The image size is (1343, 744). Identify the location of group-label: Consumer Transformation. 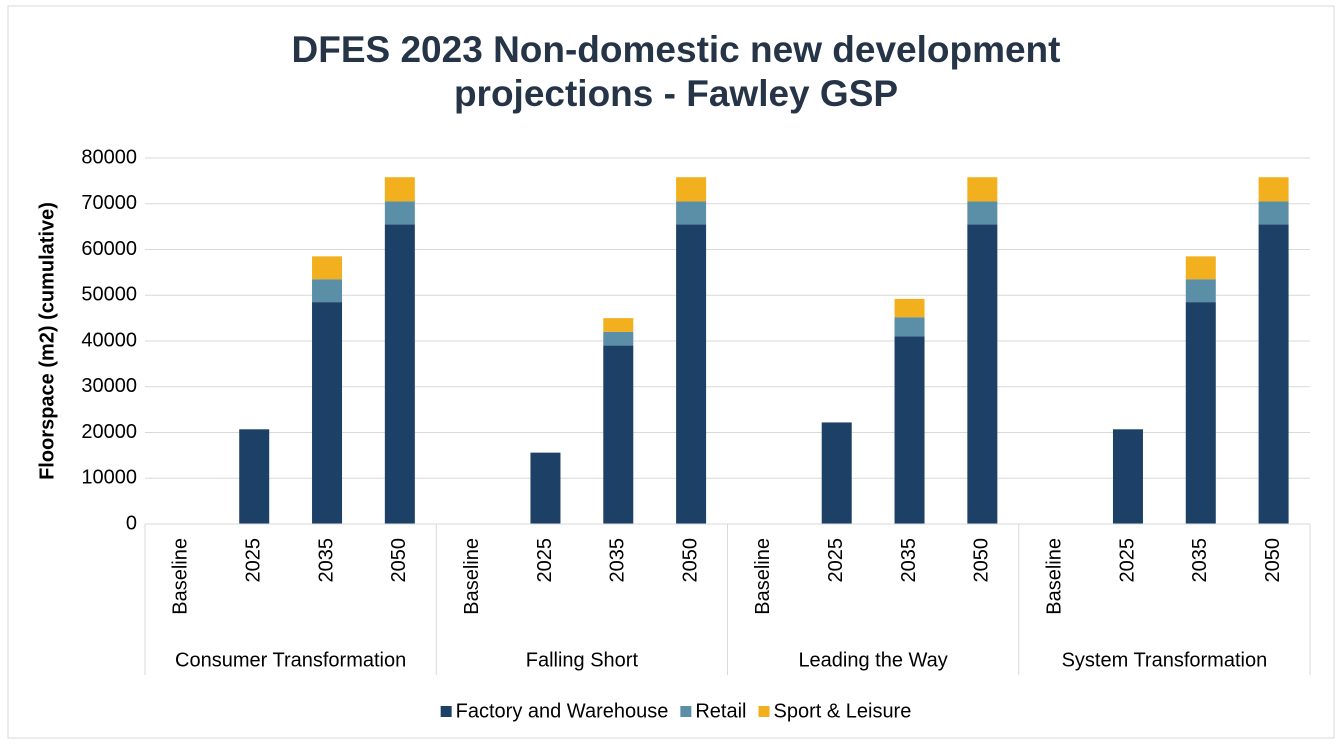
(290, 660).